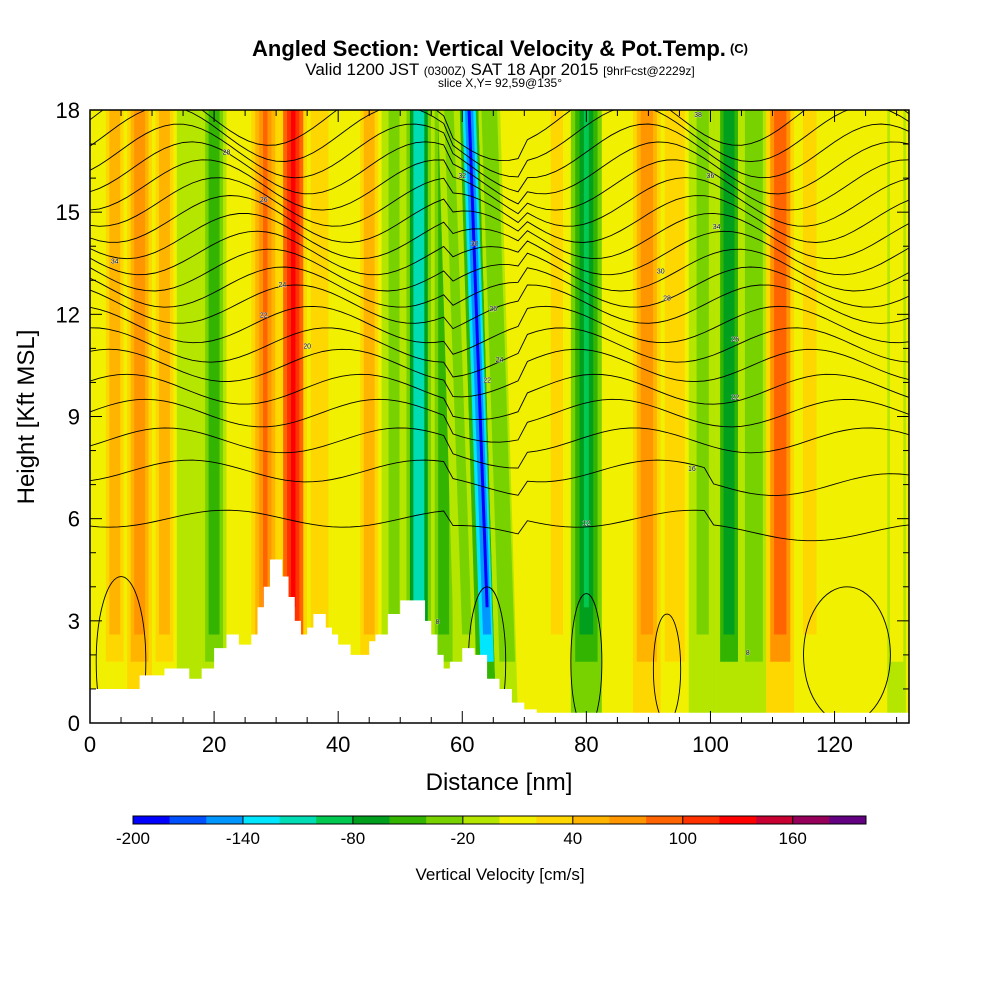 This screenshot has height=1000, width=1000. I want to click on x-tick-label: 0, so click(90, 744).